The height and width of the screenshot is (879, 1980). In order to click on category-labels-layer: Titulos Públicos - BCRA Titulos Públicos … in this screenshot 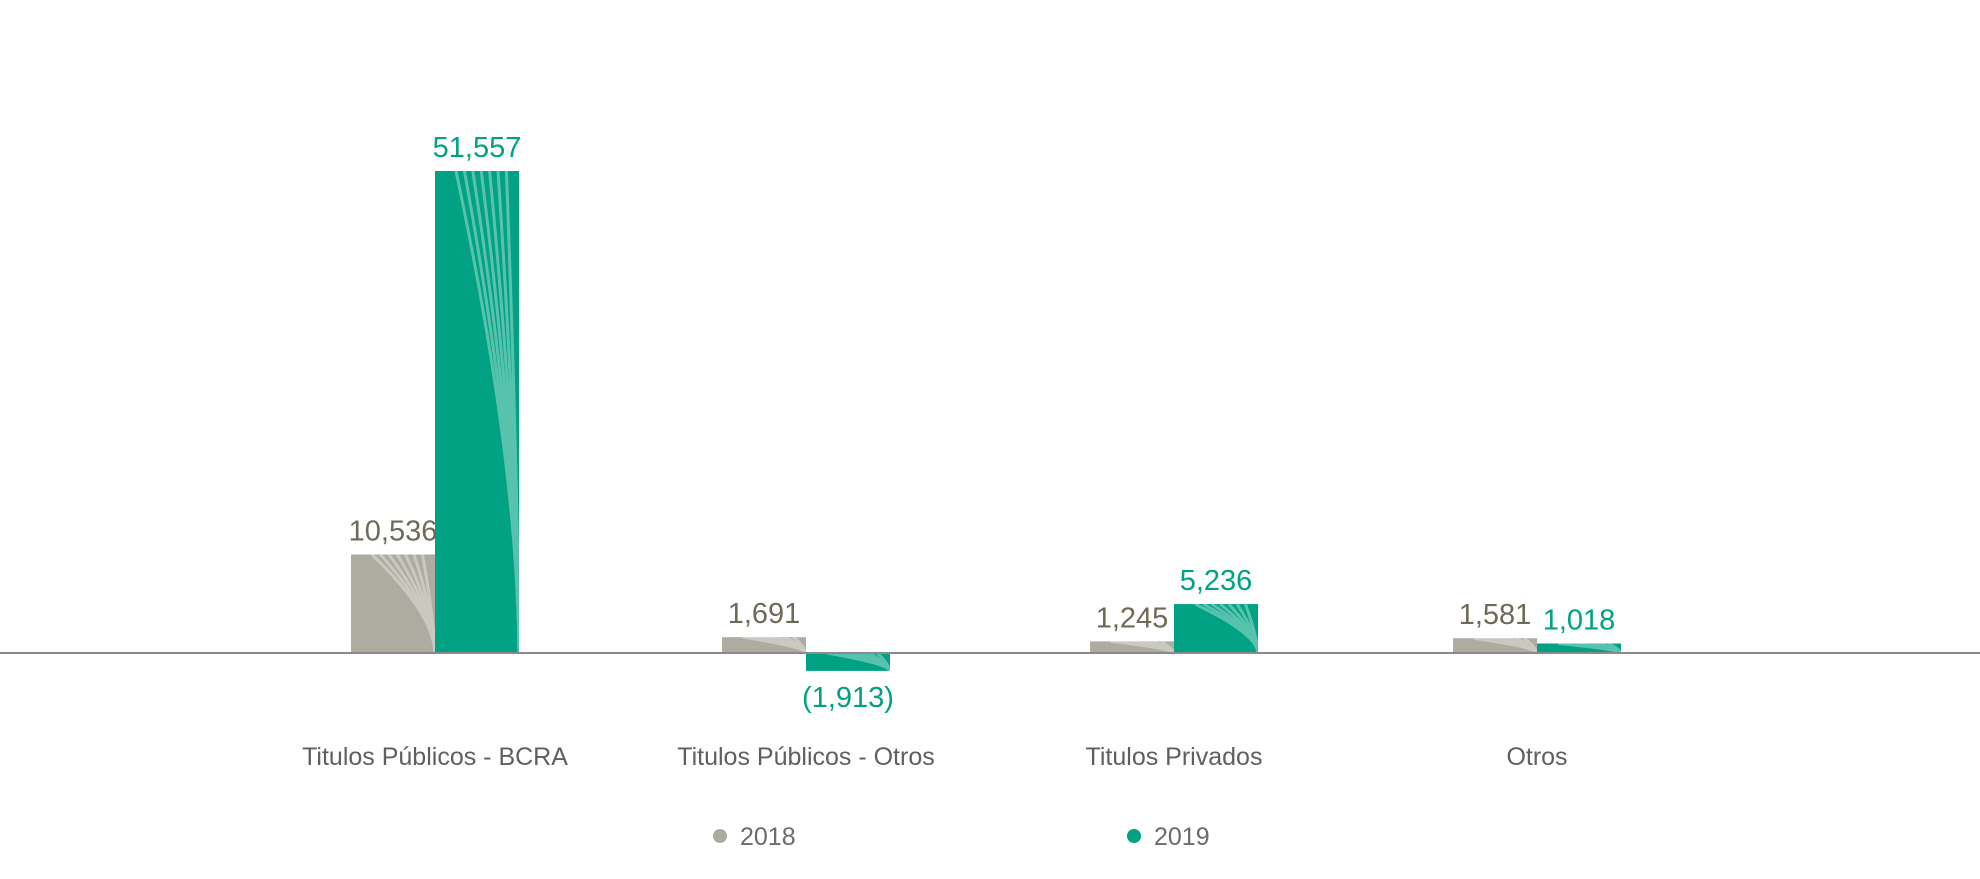, I will do `click(934, 757)`.